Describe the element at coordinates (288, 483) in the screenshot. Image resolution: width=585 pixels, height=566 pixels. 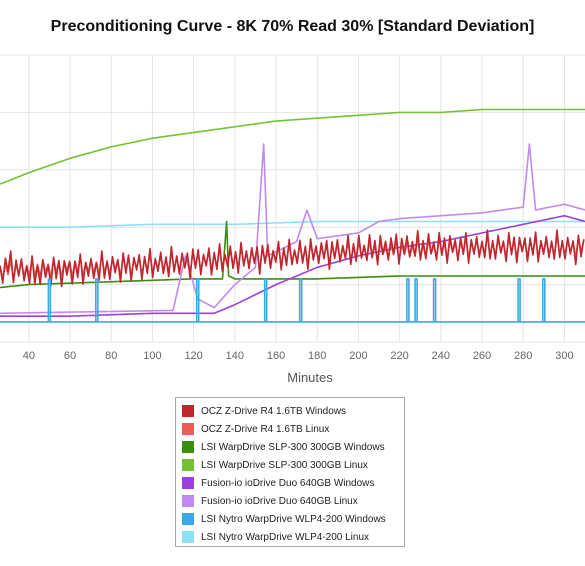
I see `legend-label: Fusion-io ioDrive Duo 640GB Windows` at that location.